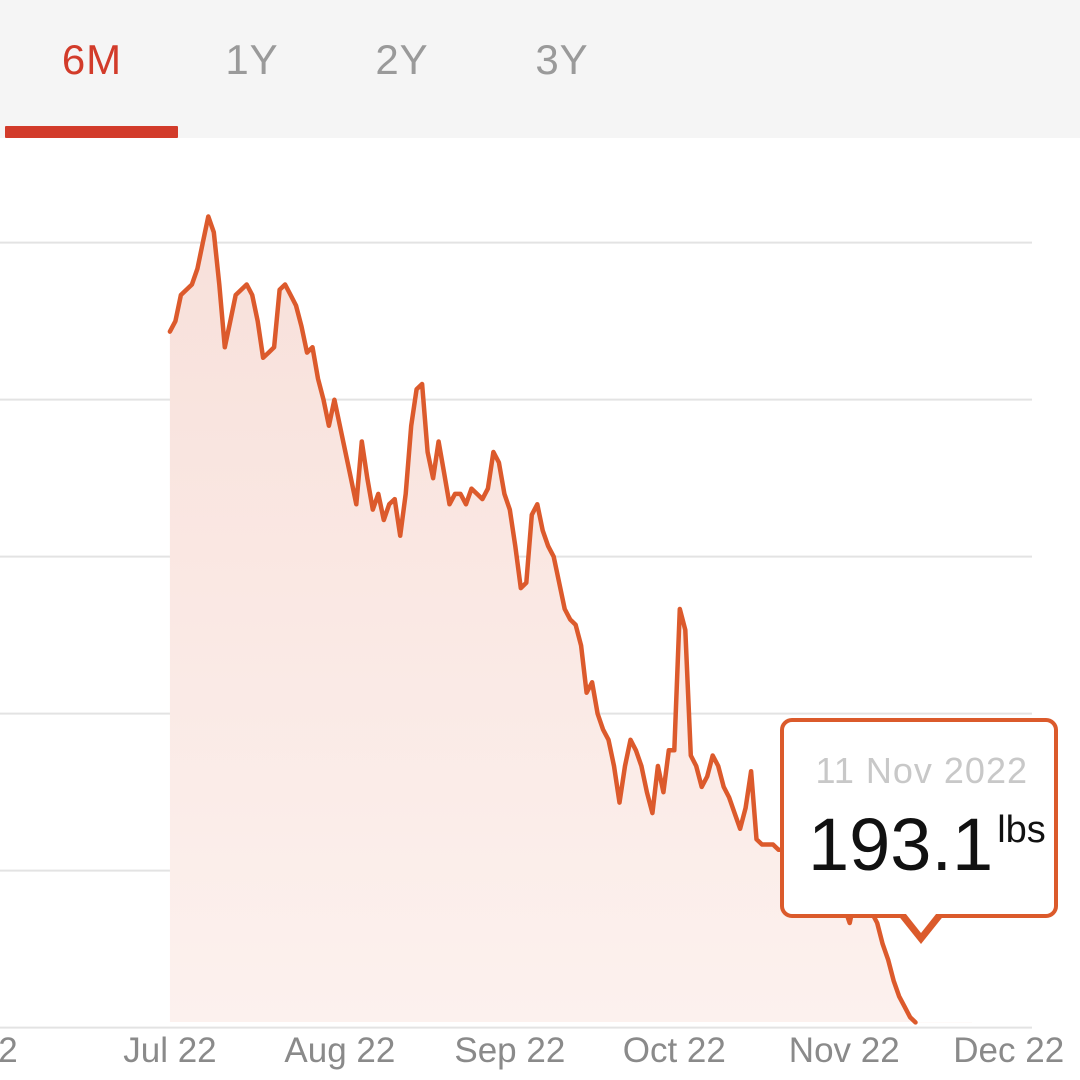  Describe the element at coordinates (92, 59) in the screenshot. I see `tab-6m: 6M` at that location.